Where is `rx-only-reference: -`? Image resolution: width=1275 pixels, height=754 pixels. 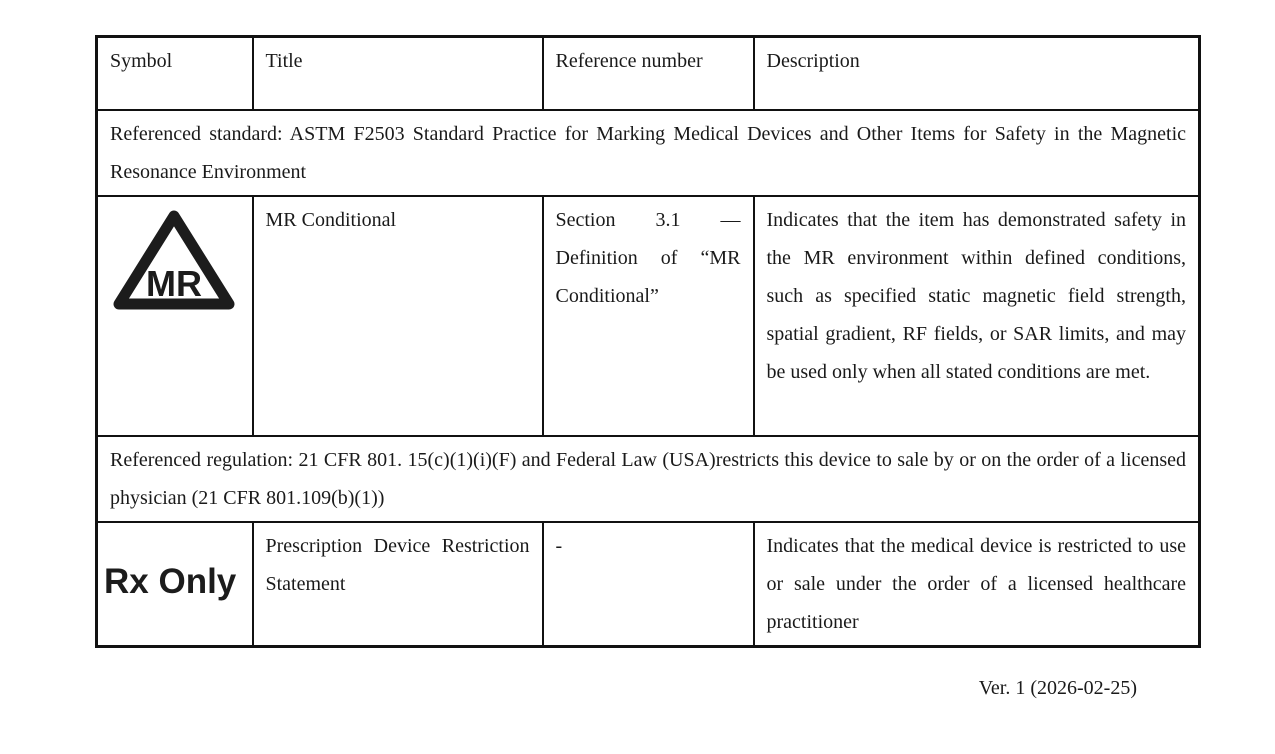
rx-only-reference: - is located at coordinates (648, 584).